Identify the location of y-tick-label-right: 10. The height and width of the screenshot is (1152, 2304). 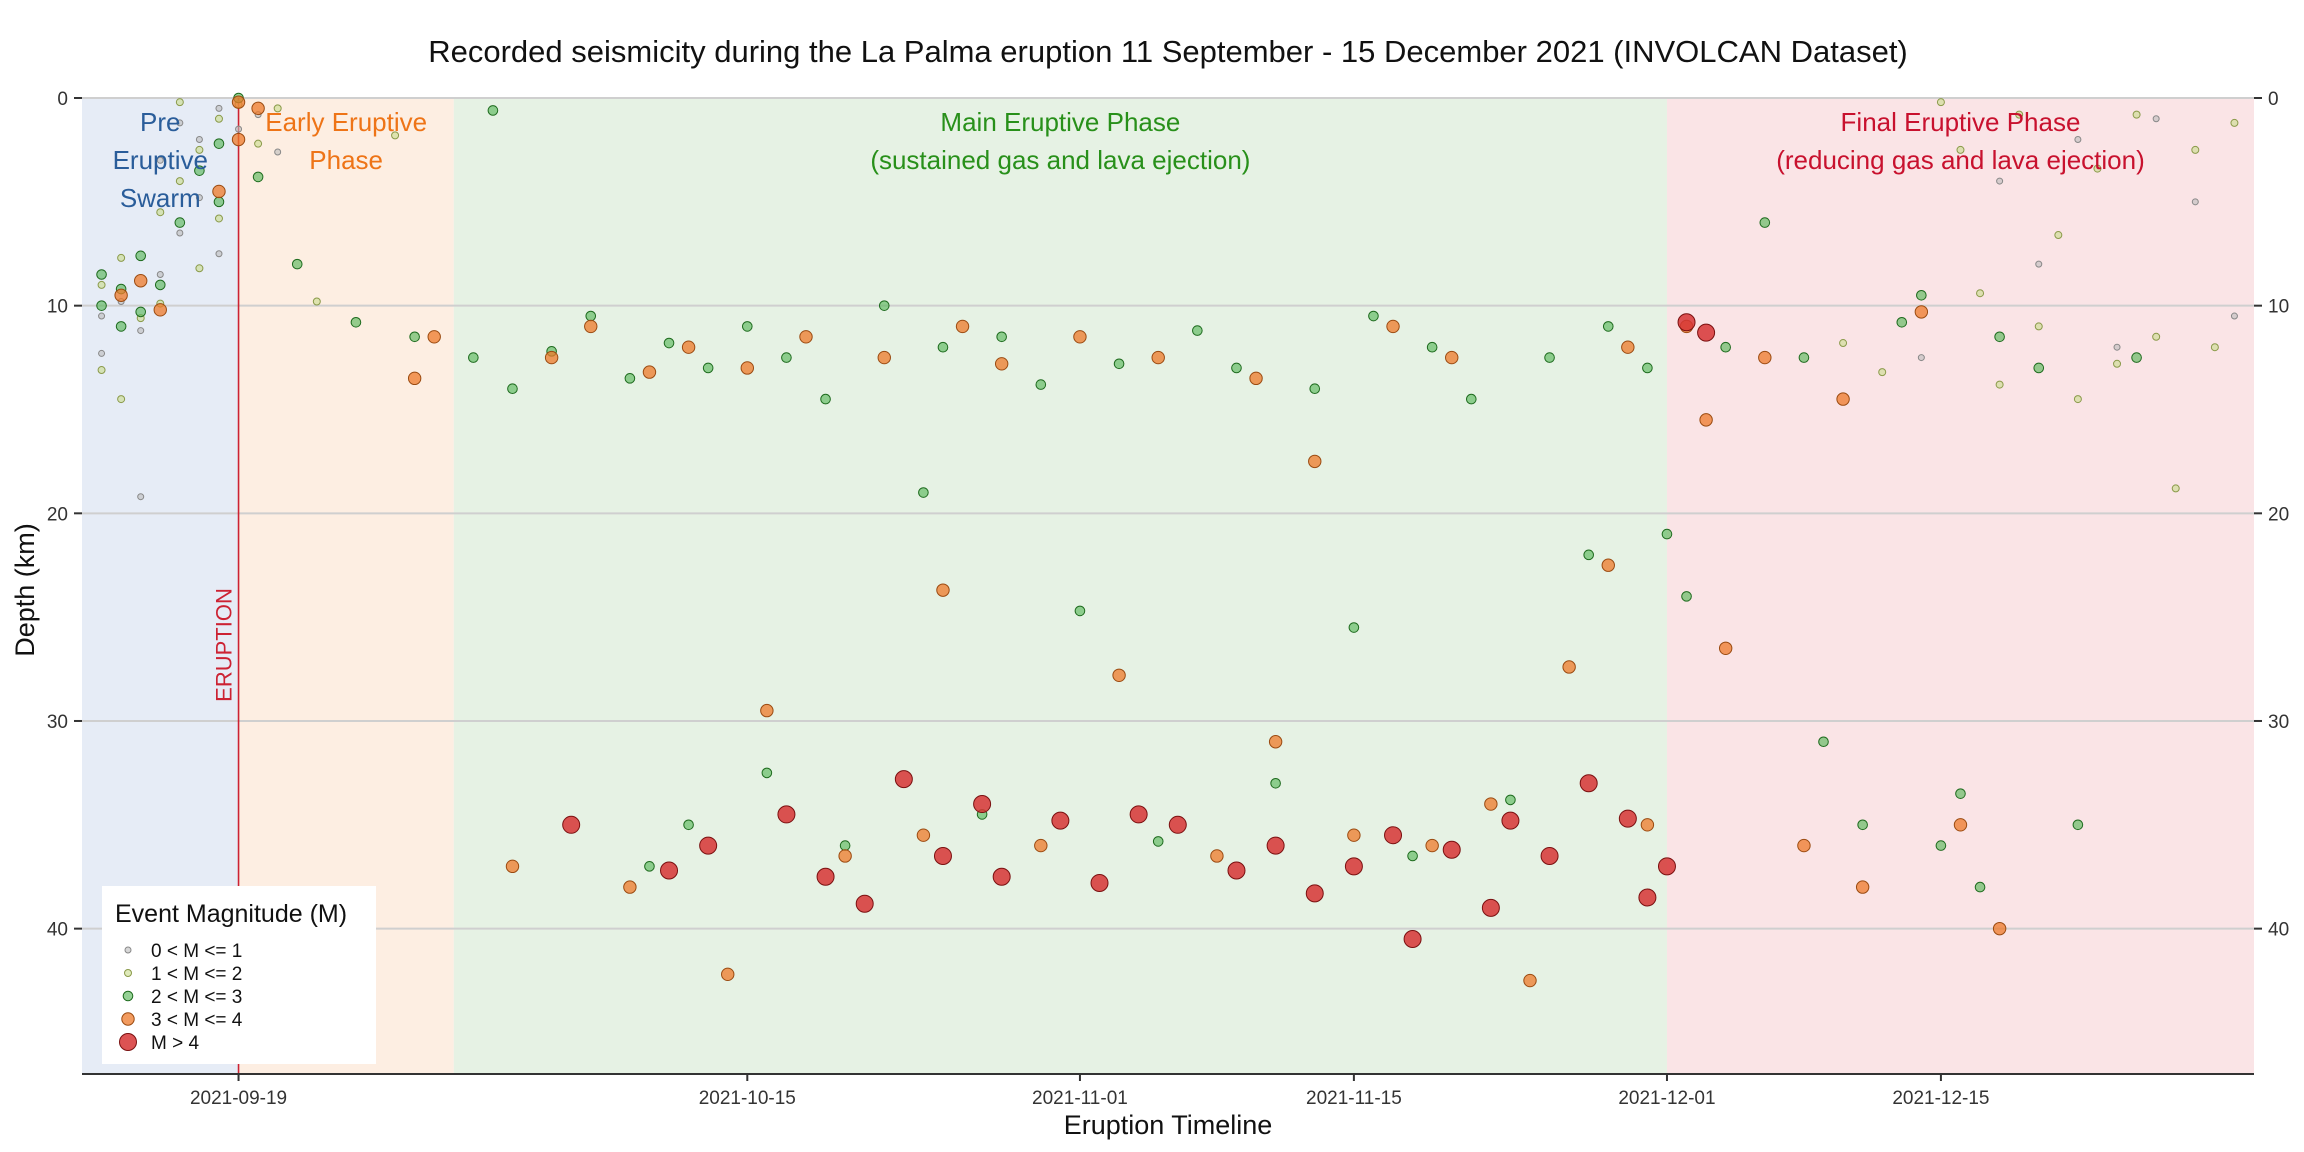
(2278, 307).